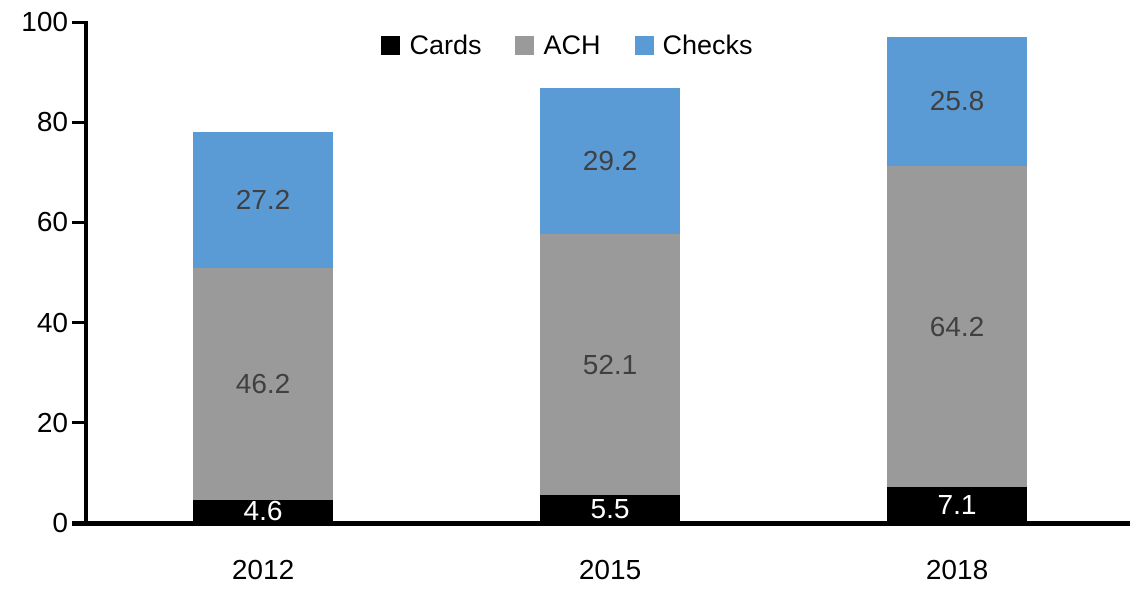  I want to click on data-label: 25.8, so click(957, 101).